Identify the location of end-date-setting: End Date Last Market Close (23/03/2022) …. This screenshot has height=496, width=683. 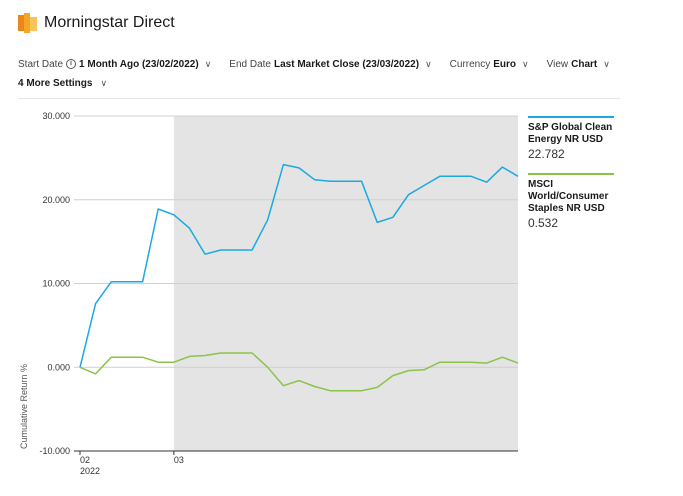
(330, 64).